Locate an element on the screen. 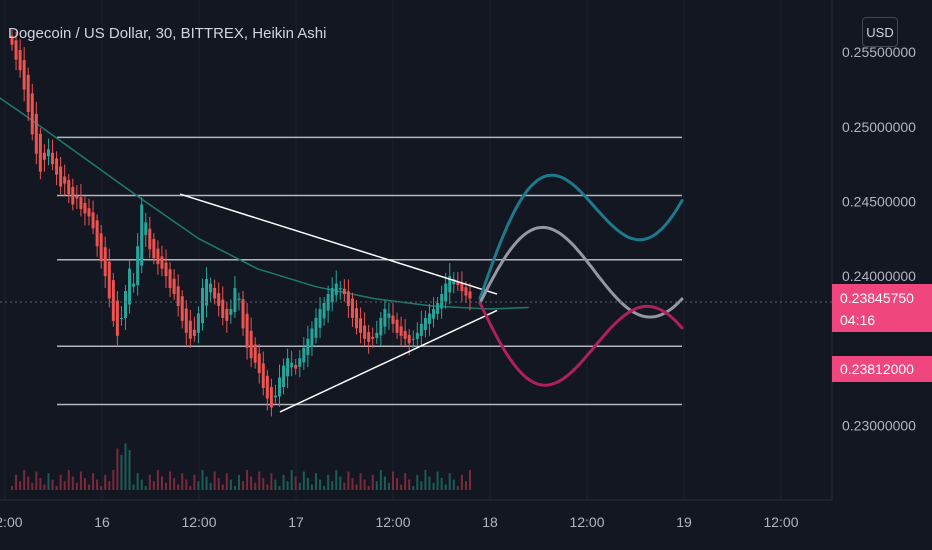 This screenshot has width=932, height=550. second-price-tag: 0.23812000 is located at coordinates (882, 369).